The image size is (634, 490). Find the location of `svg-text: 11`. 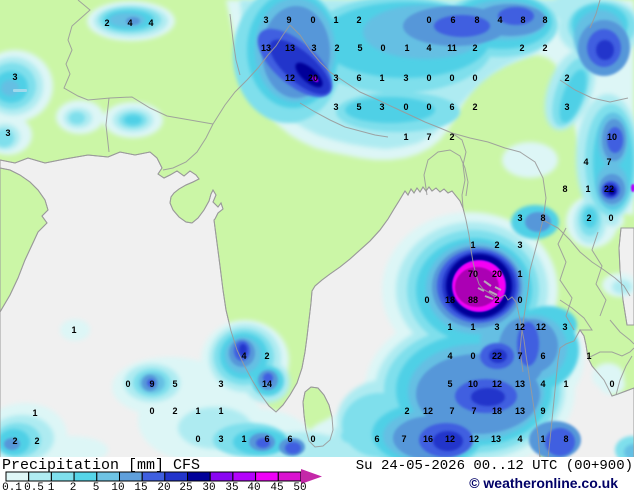

svg-text: 11 is located at coordinates (452, 48).